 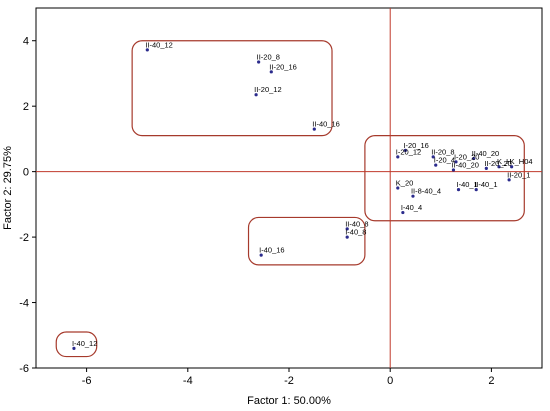 I want to click on point-label: II-20_12, so click(x=268, y=89).